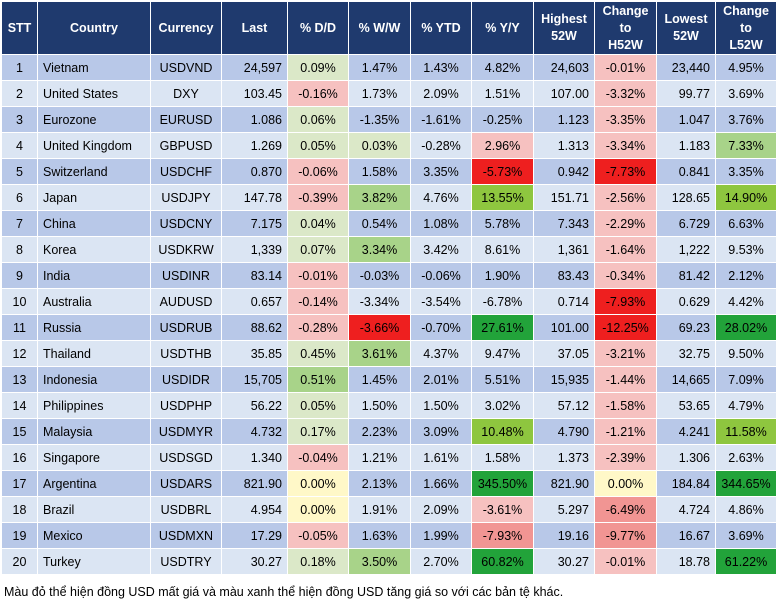 The width and height of the screenshot is (777, 603). Describe the element at coordinates (625, 327) in the screenshot. I see `cell-change-h52w: -12.25%` at that location.